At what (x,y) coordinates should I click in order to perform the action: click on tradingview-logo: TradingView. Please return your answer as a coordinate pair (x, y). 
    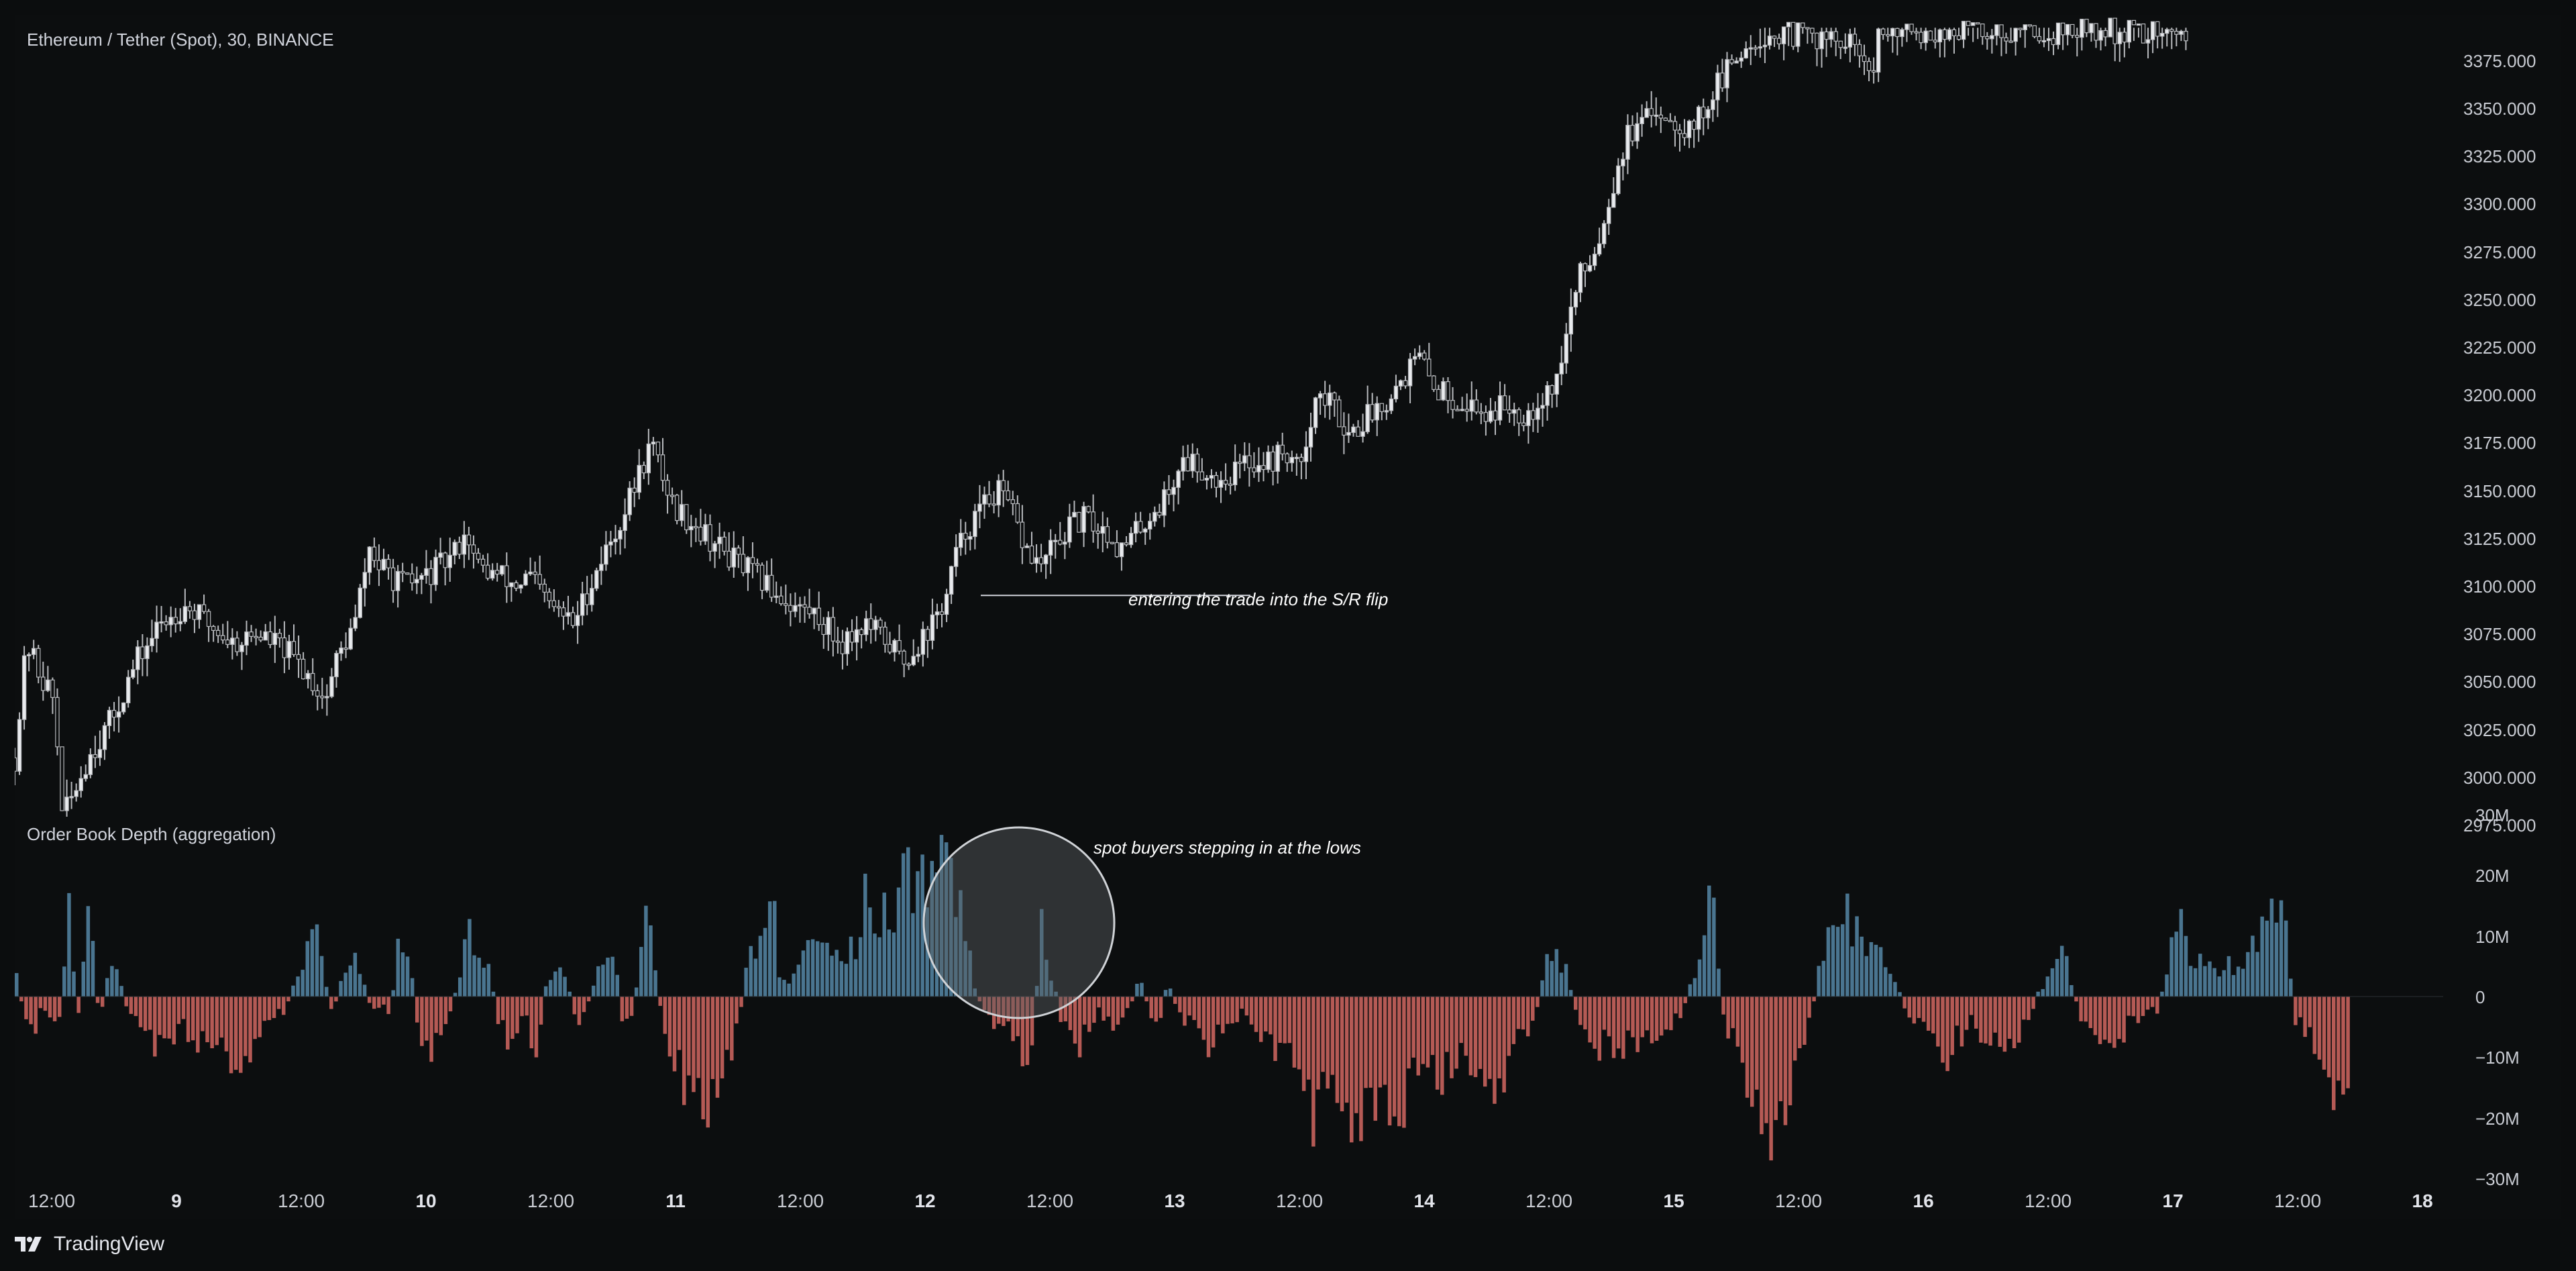
    Looking at the image, I should click on (89, 1244).